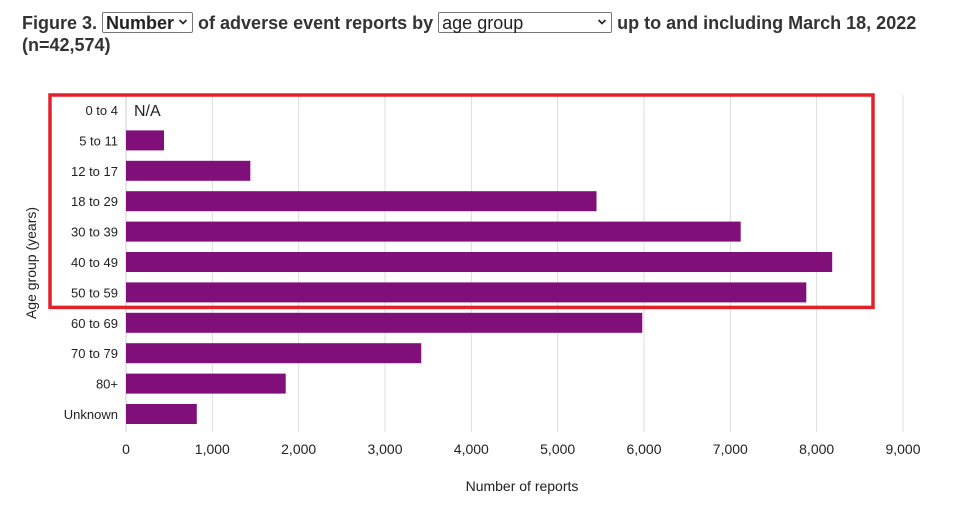 This screenshot has width=966, height=508. Describe the element at coordinates (126, 449) in the screenshot. I see `x-tick-label: 0` at that location.